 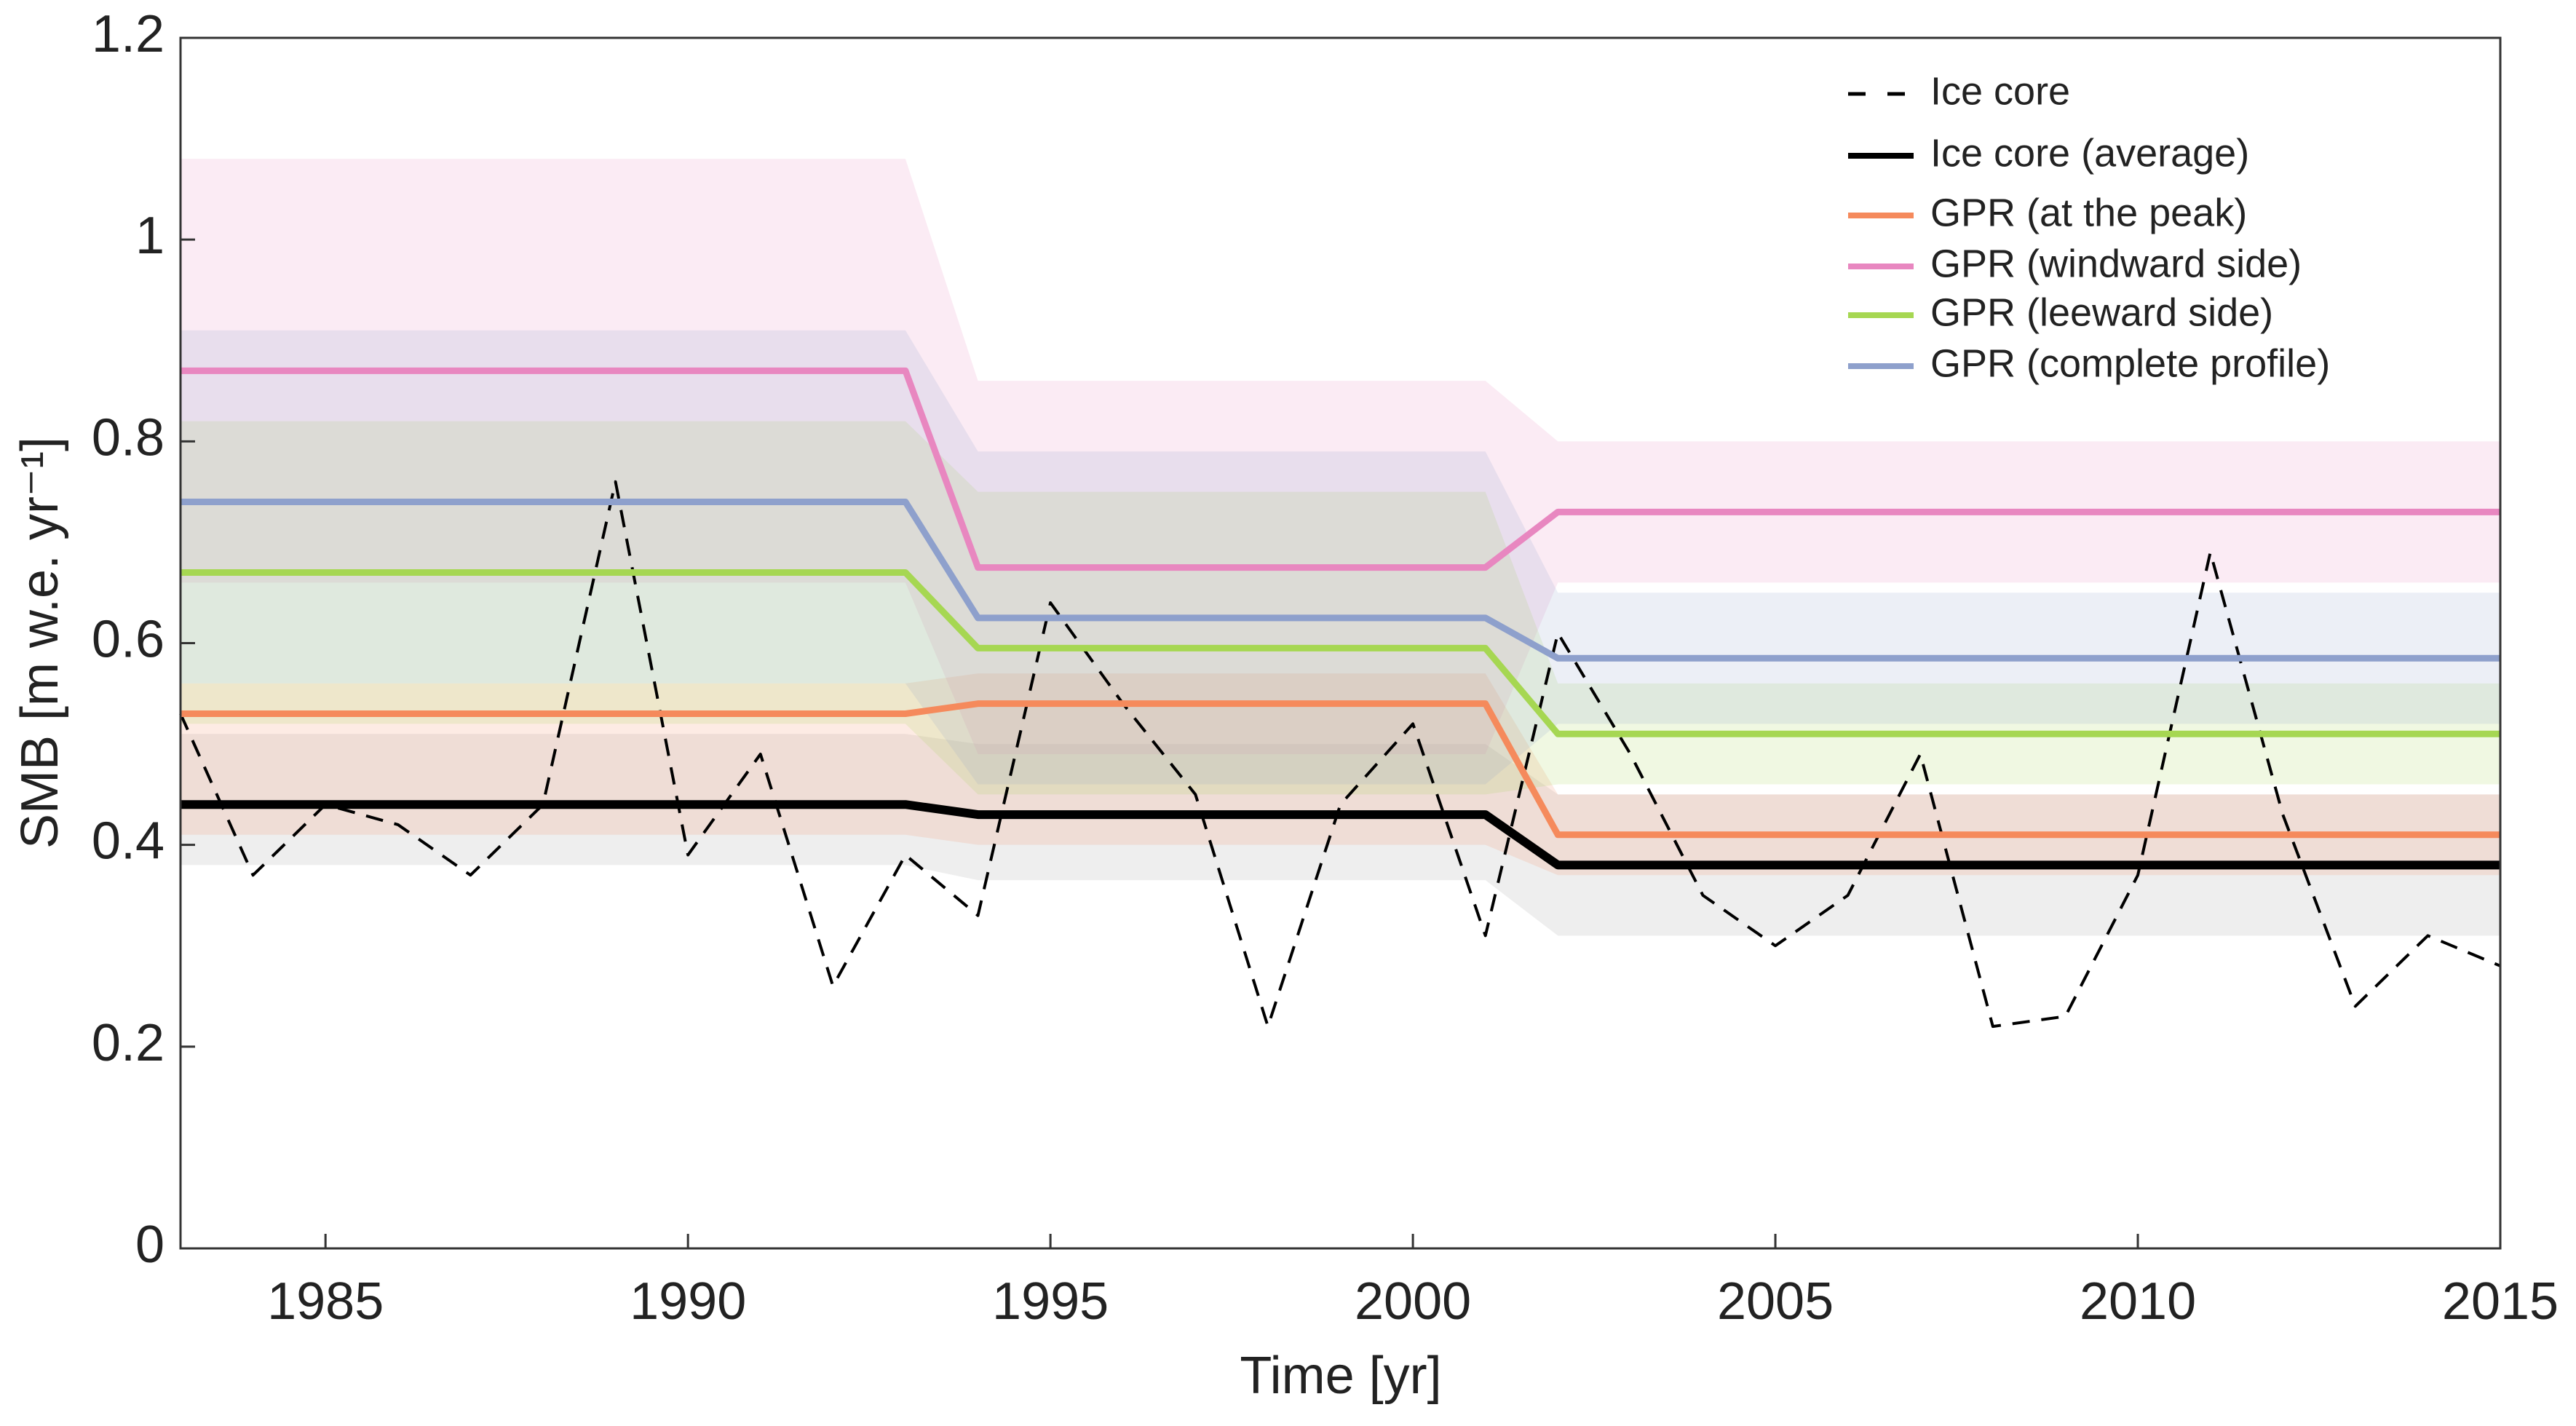 I want to click on y-tick-label: 0.4, so click(x=128, y=841).